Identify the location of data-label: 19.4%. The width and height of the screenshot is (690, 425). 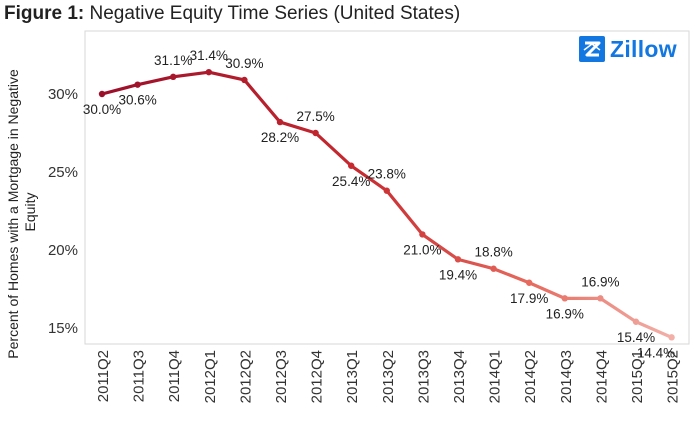
(458, 274).